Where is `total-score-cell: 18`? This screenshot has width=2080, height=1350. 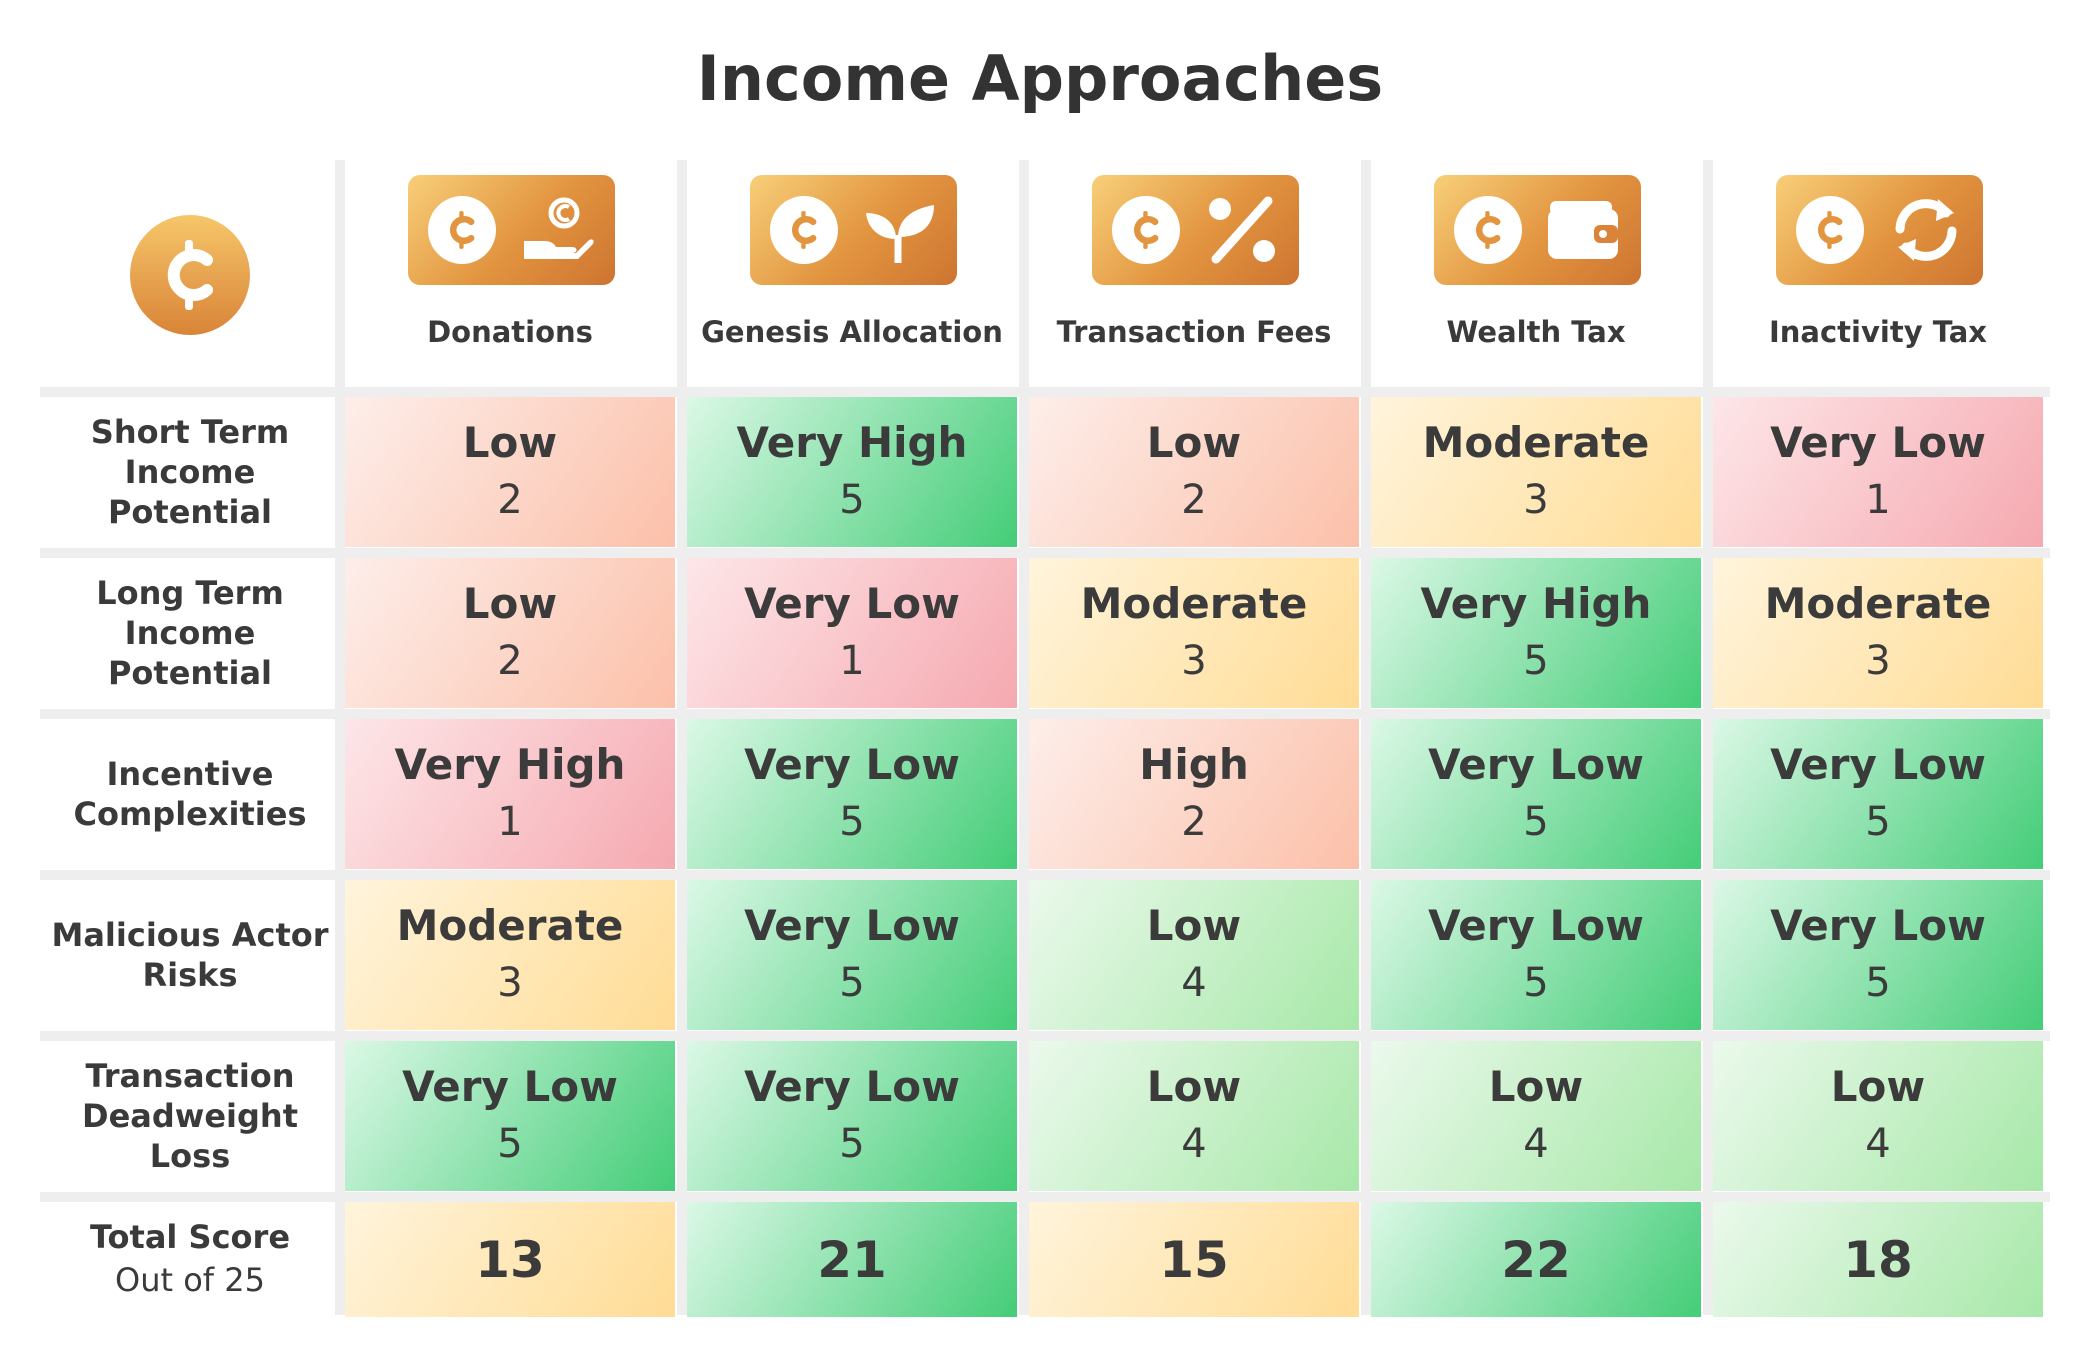
total-score-cell: 18 is located at coordinates (1878, 1259).